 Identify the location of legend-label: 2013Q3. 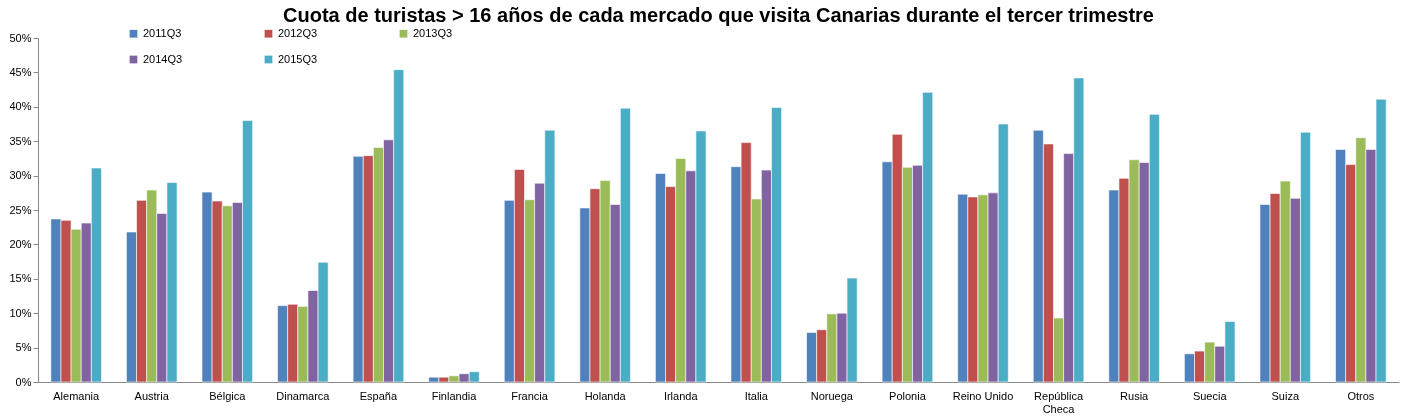
(433, 32).